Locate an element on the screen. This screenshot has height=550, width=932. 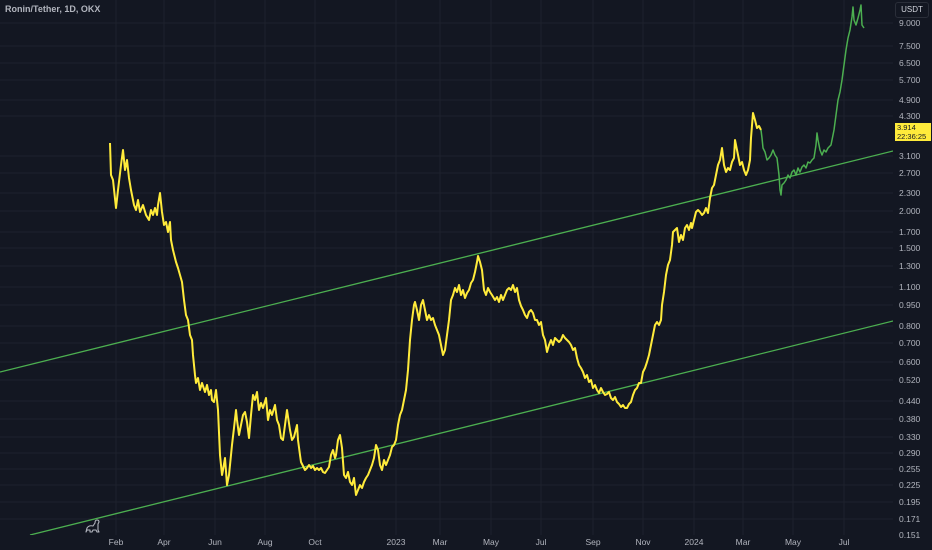
current-price-value: 3.914 is located at coordinates (906, 127).